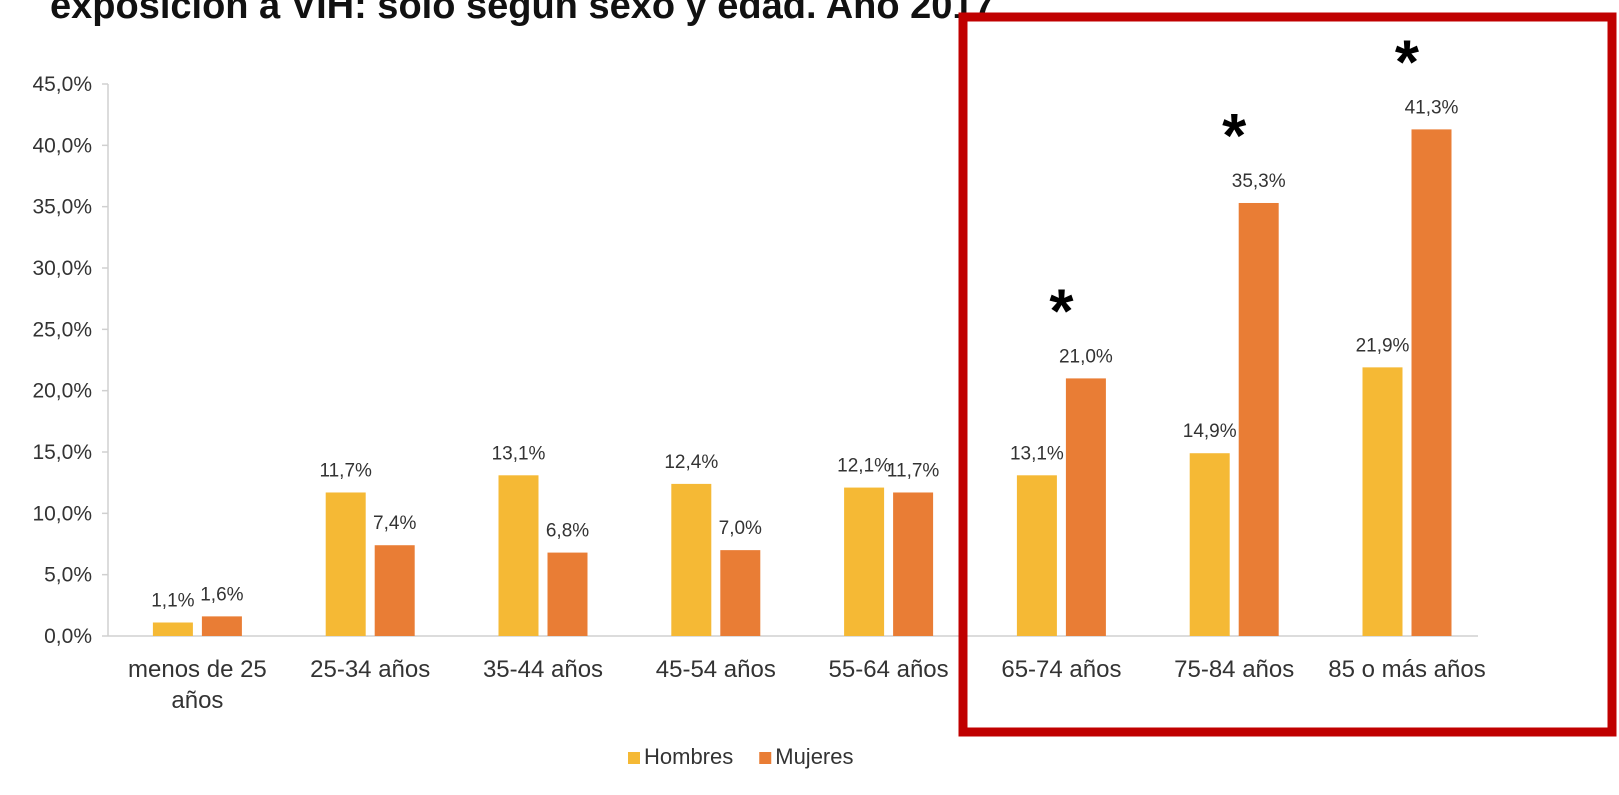 The width and height of the screenshot is (1619, 795). What do you see at coordinates (68, 636) in the screenshot?
I see `y-tick-label: 0,0%` at bounding box center [68, 636].